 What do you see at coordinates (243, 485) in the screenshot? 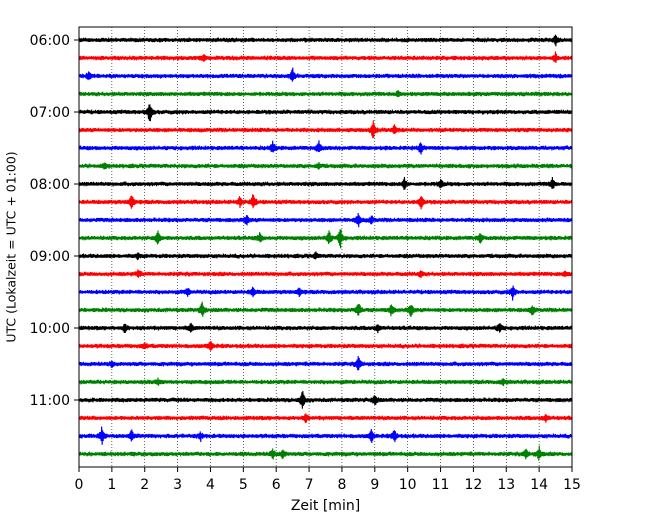
I see `x-tick-label: 5` at bounding box center [243, 485].